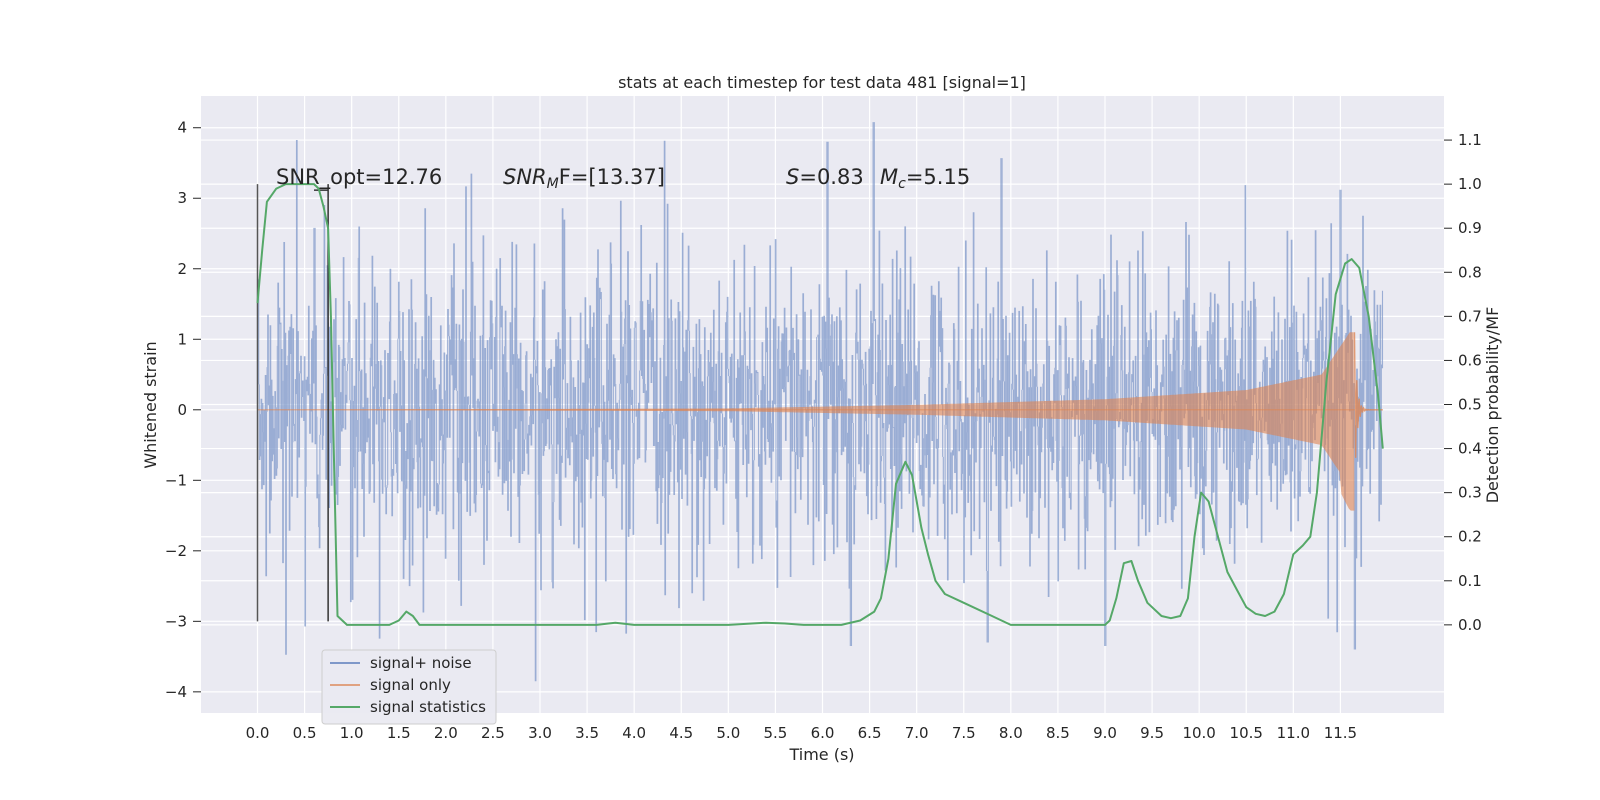 The image size is (1600, 800). Describe the element at coordinates (1470, 405) in the screenshot. I see `y2-tick-label: 0.5` at that location.